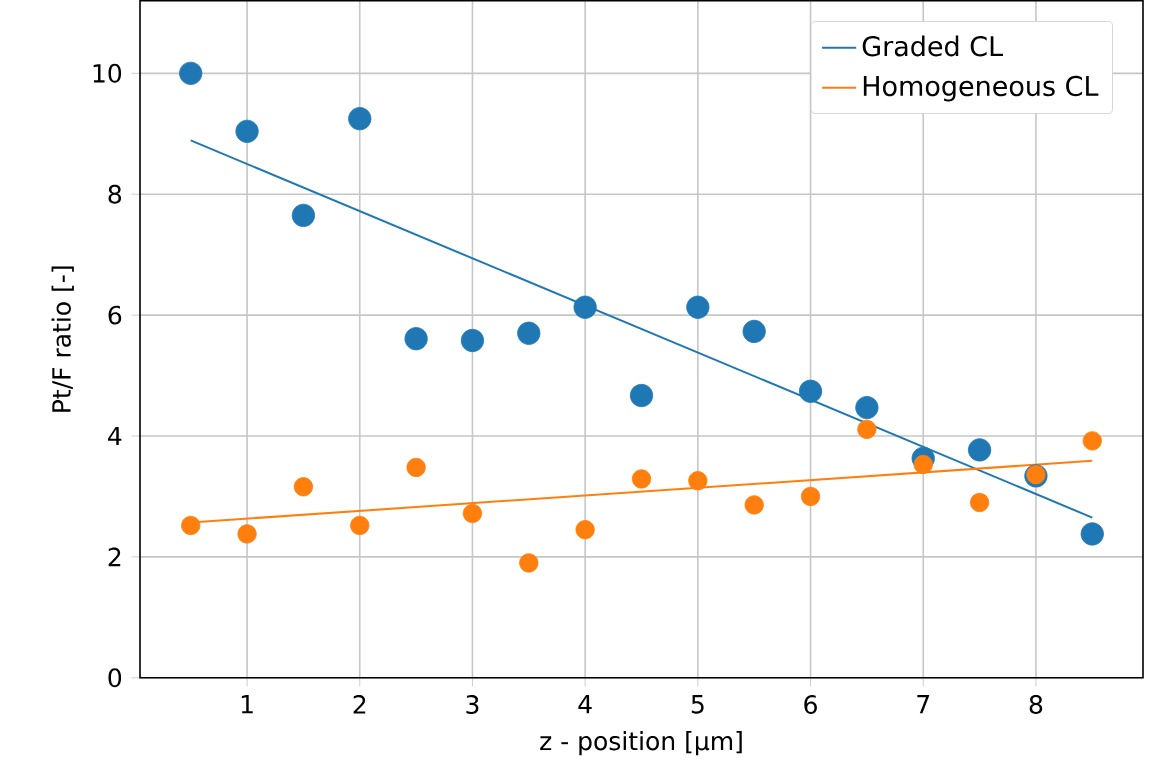  What do you see at coordinates (115, 436) in the screenshot?
I see `y-tick-label: 4` at bounding box center [115, 436].